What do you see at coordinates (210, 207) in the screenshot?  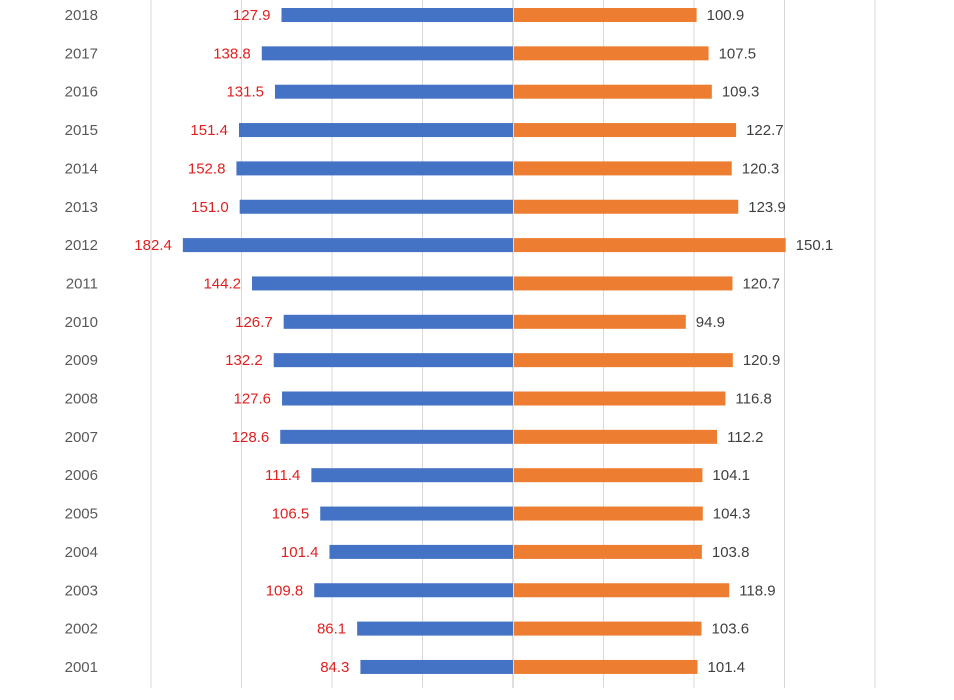 I see `data-label-left: 151.0` at bounding box center [210, 207].